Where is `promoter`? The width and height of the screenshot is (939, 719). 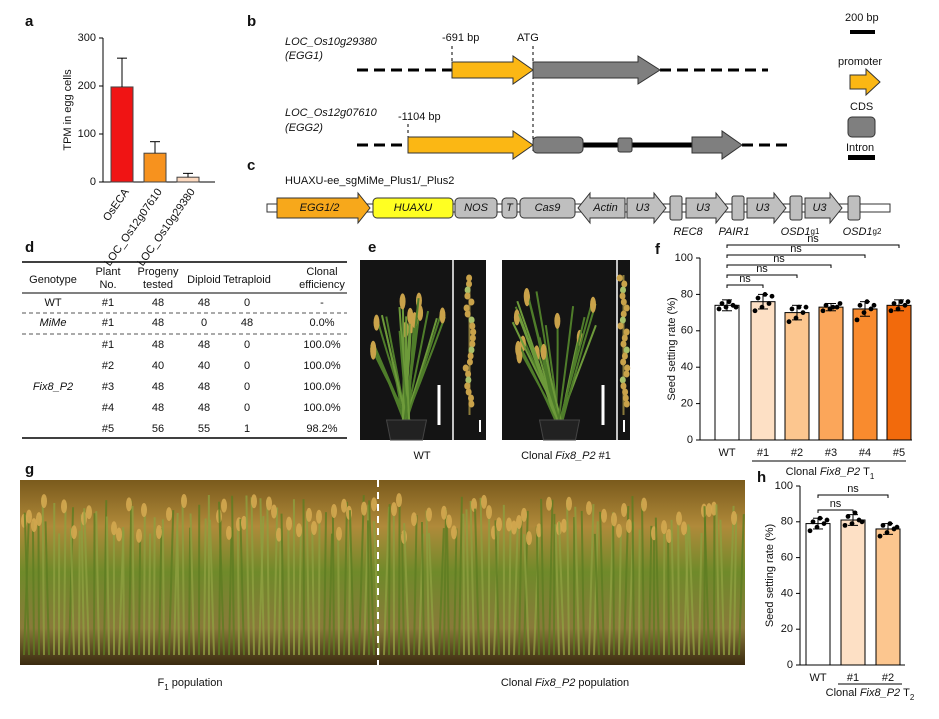 promoter is located at coordinates (470, 145).